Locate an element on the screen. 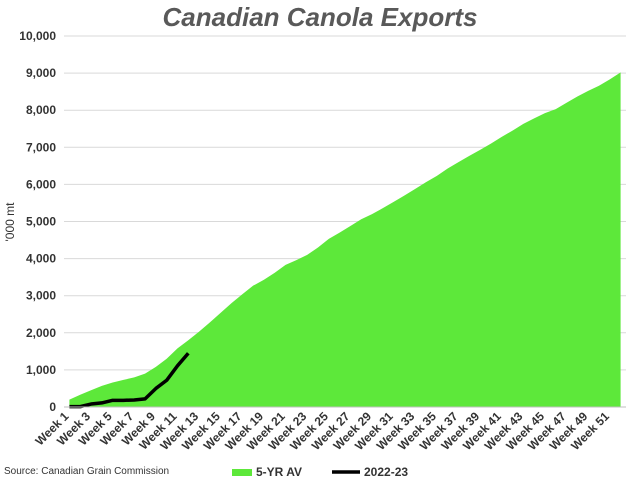  legend-swatch is located at coordinates (242, 472).